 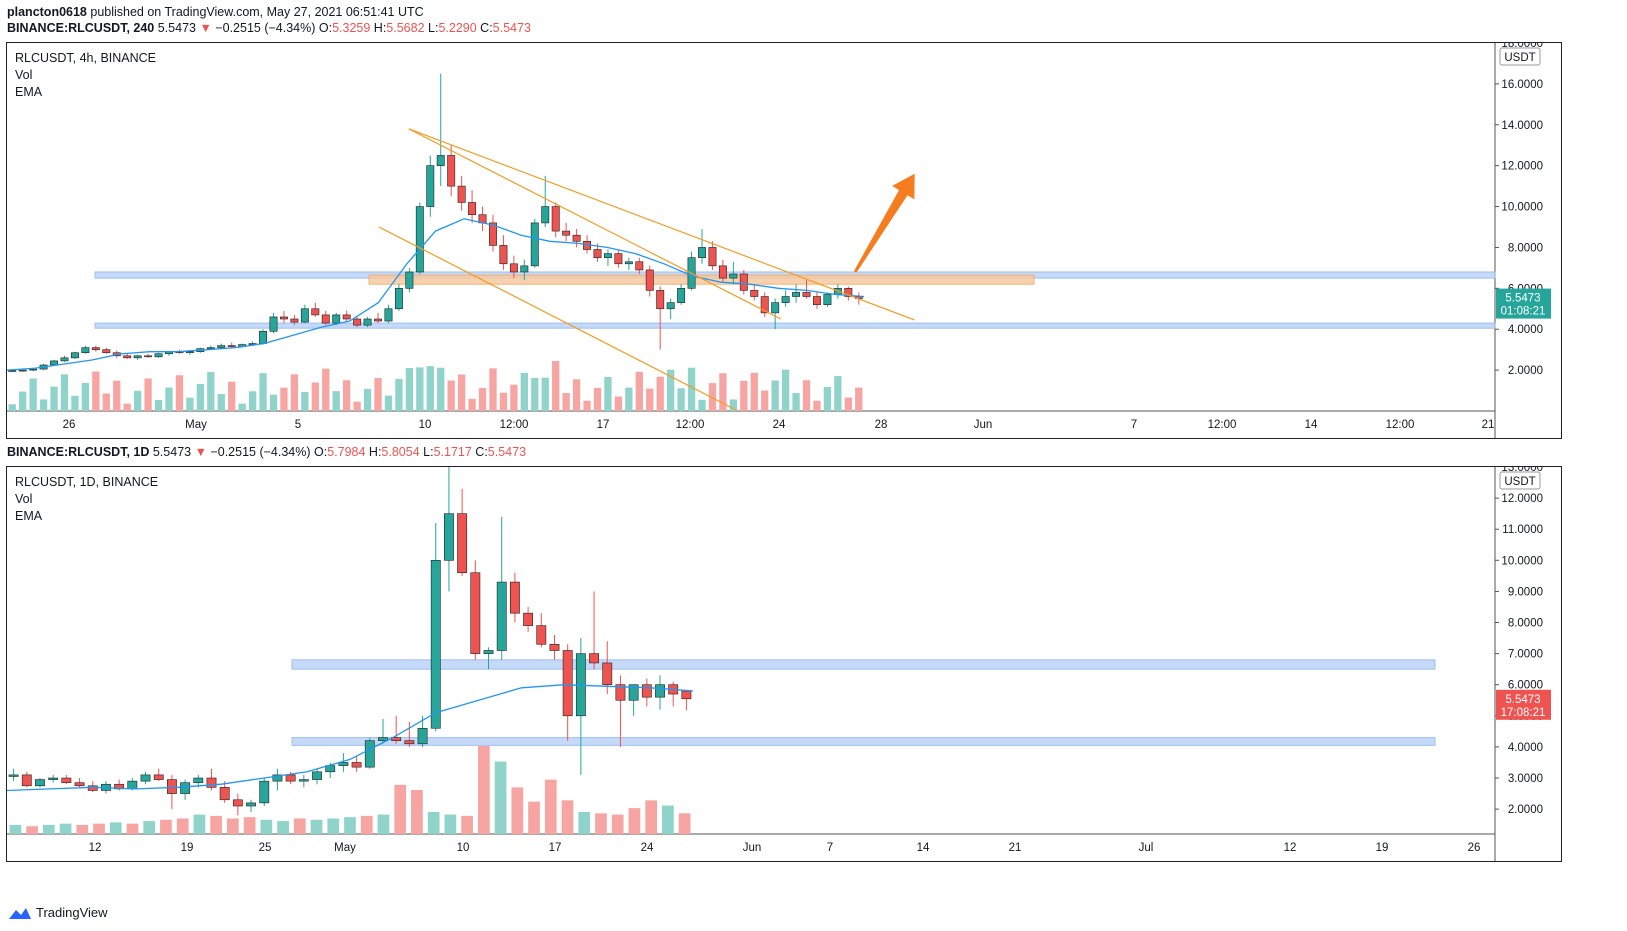 I want to click on time-tick: Jul, so click(x=1146, y=848).